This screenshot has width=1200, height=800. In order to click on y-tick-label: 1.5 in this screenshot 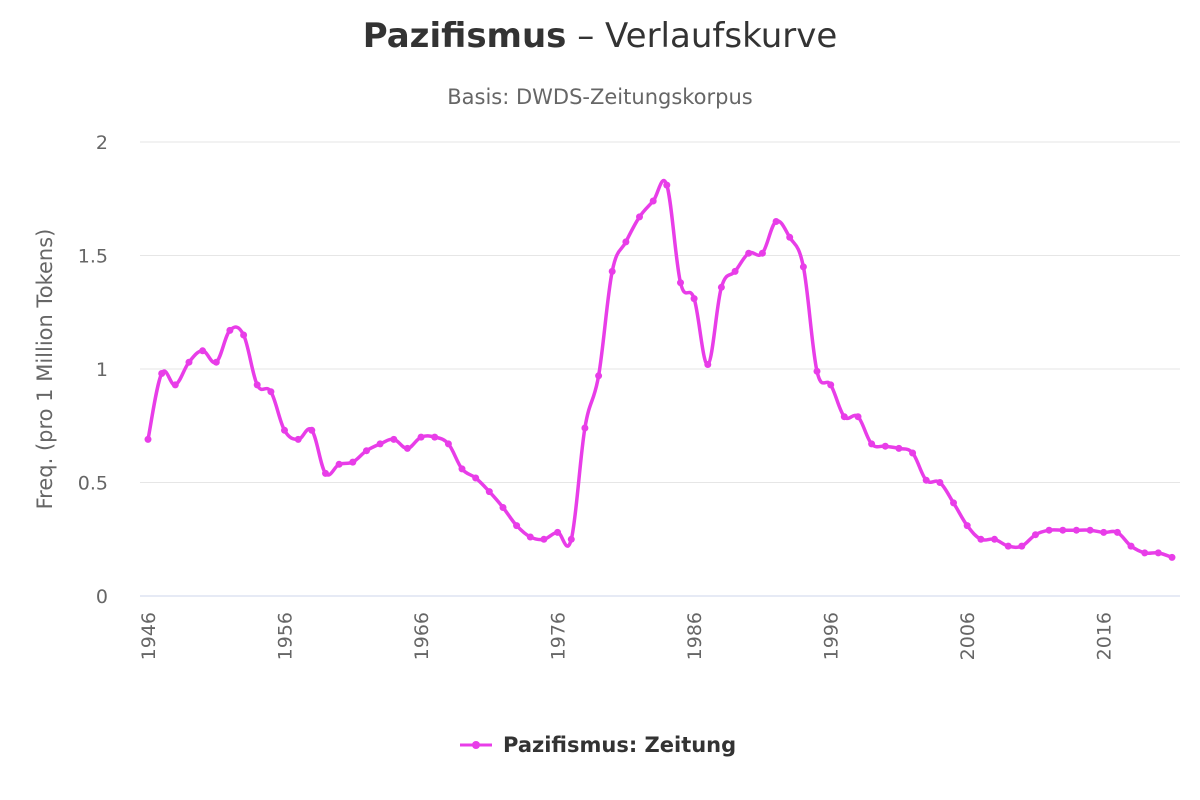, I will do `click(93, 257)`.